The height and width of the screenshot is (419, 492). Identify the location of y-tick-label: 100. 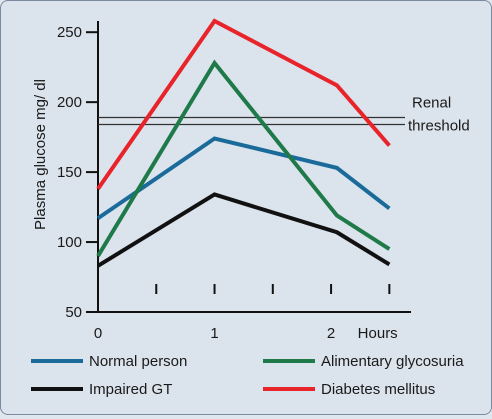
(69, 242).